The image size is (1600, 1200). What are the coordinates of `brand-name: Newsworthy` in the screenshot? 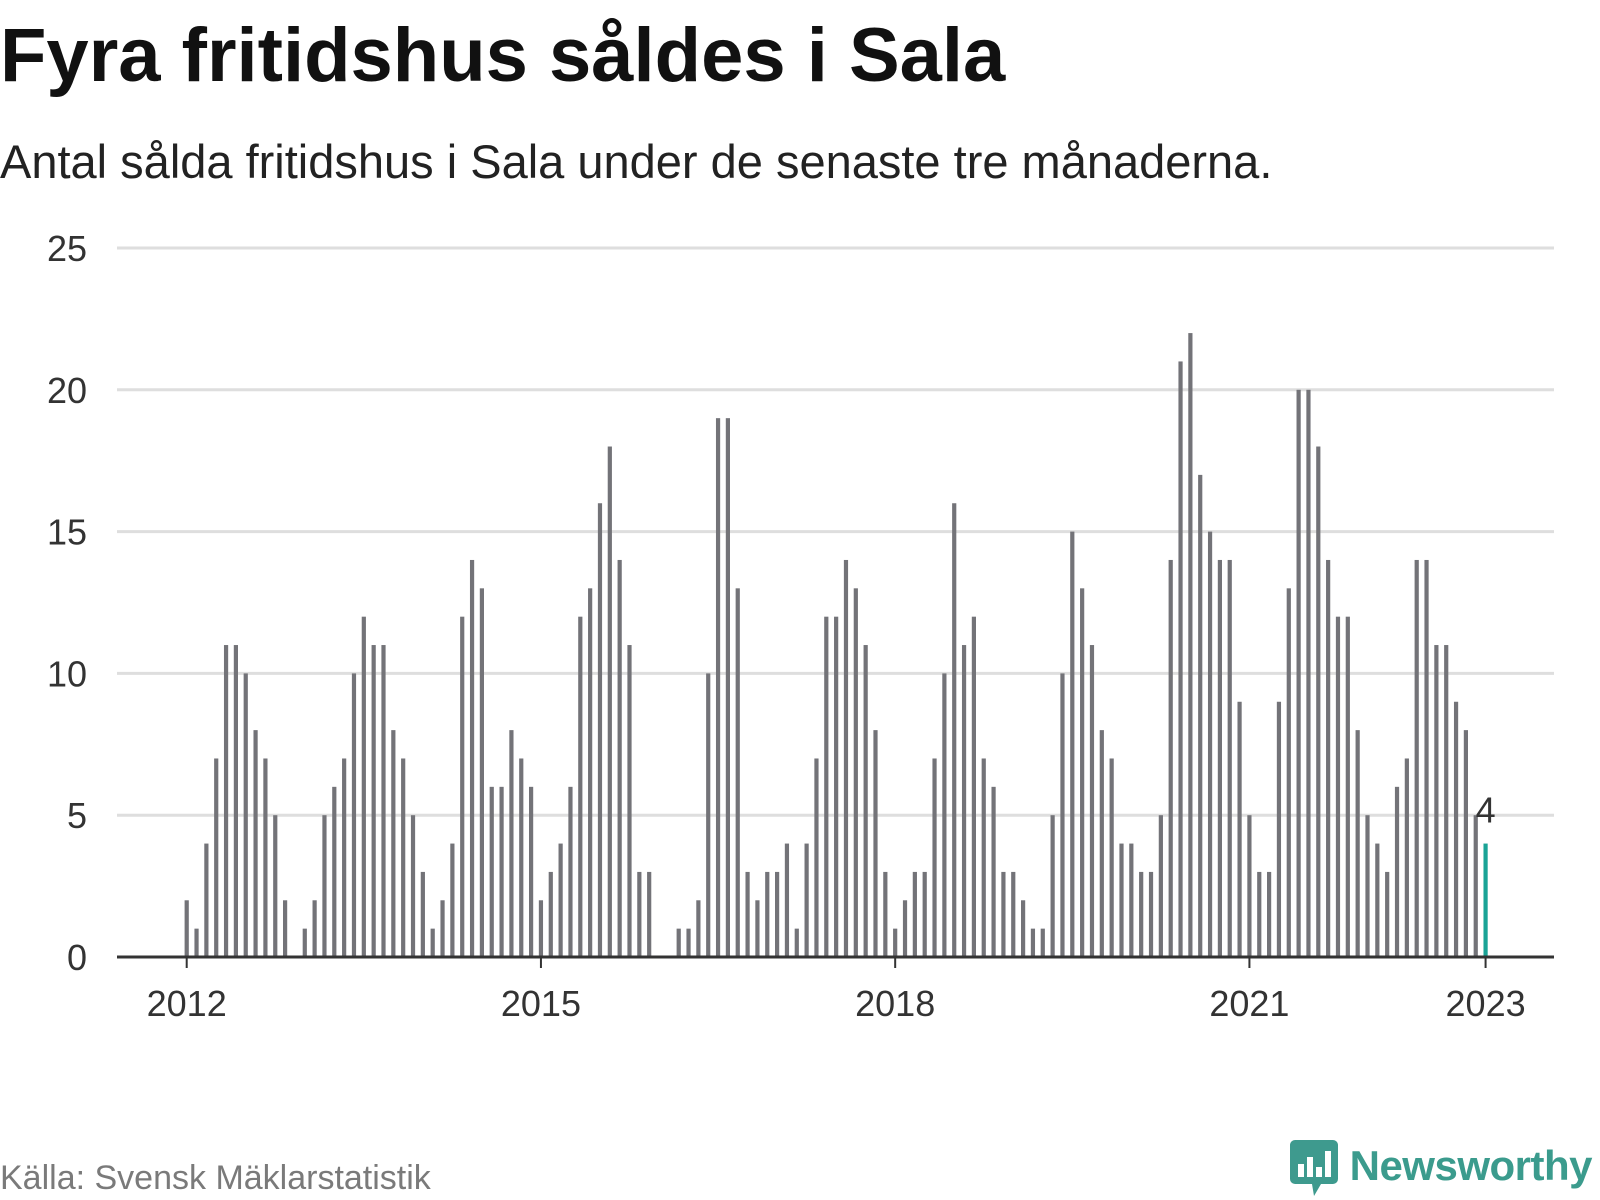 It's located at (1471, 1165).